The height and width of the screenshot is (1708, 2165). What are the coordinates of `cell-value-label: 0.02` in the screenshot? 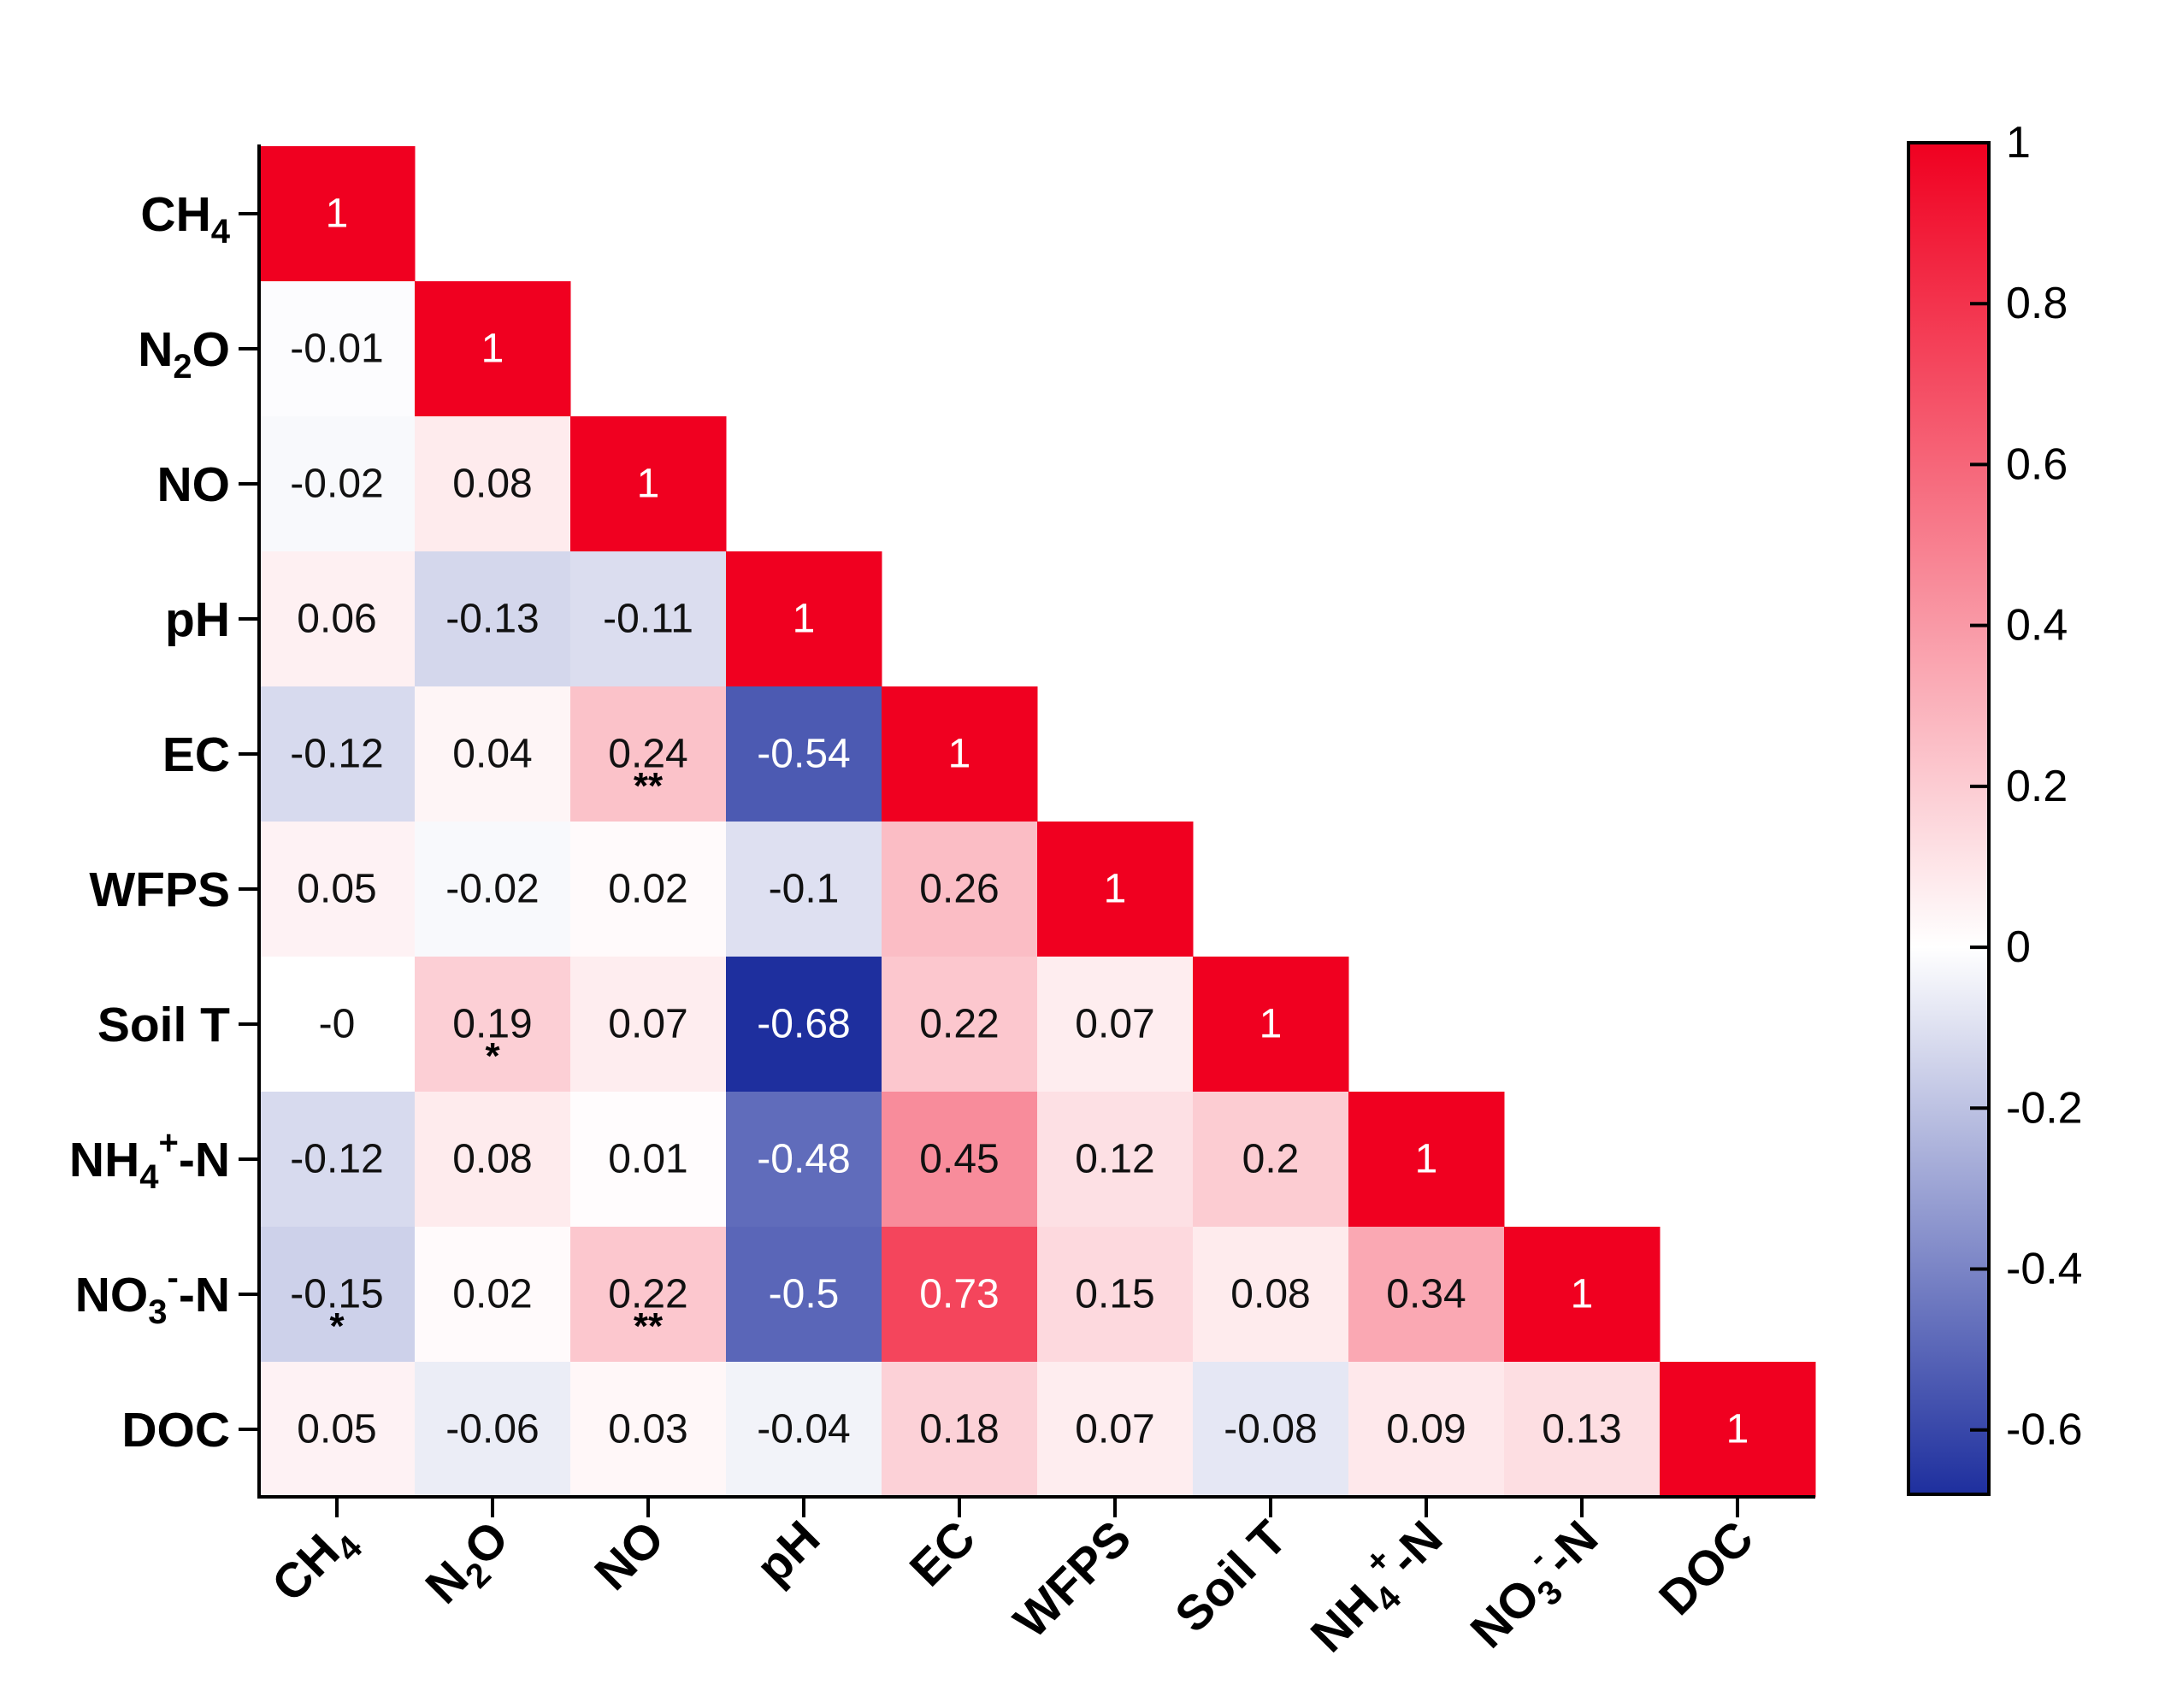 It's located at (492, 1295).